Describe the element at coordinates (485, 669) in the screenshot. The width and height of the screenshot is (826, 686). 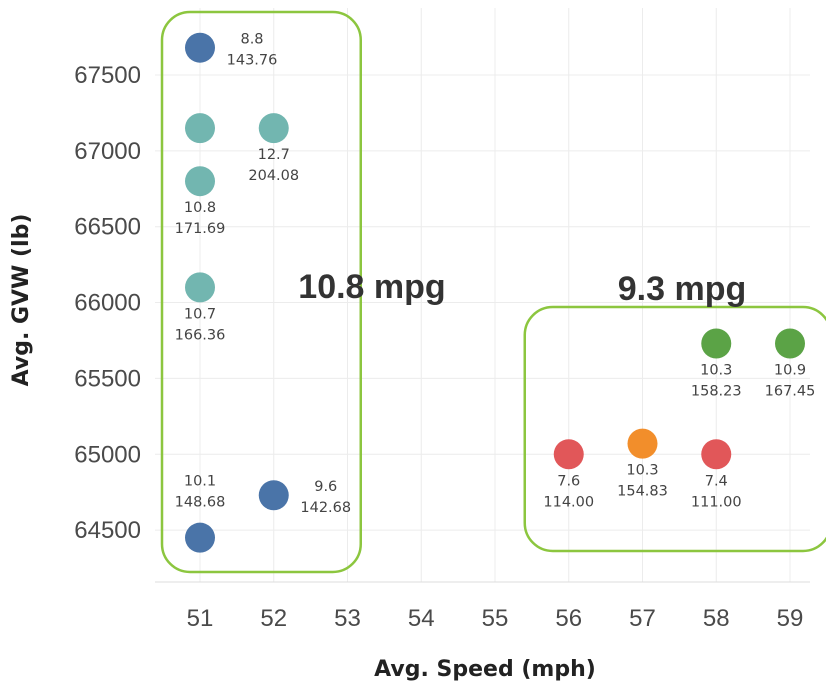
I see `x-axis-title: Avg. Speed (mph)` at that location.